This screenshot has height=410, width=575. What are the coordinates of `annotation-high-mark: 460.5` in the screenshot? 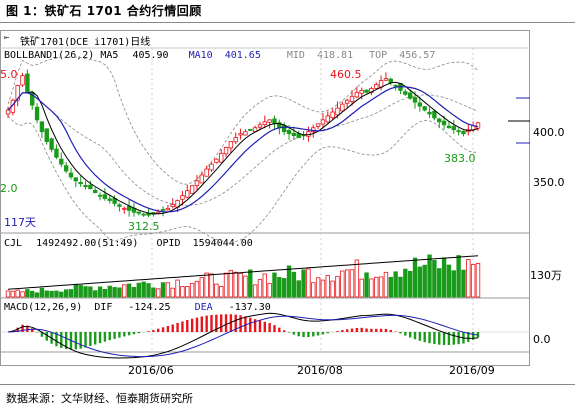 It's located at (346, 74).